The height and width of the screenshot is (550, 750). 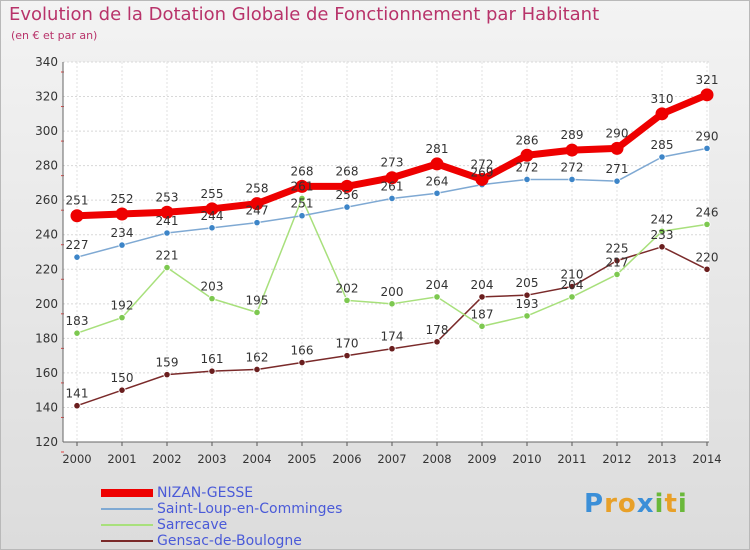 I want to click on legend-item: Sarrecave, so click(x=221, y=525).